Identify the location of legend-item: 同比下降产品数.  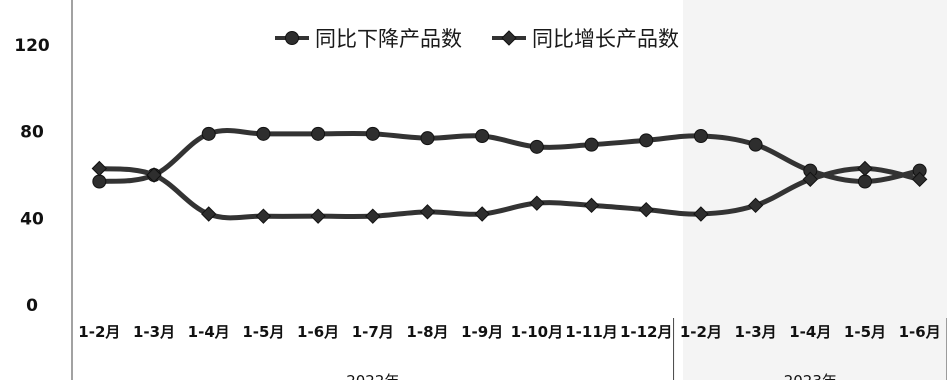
(368, 39).